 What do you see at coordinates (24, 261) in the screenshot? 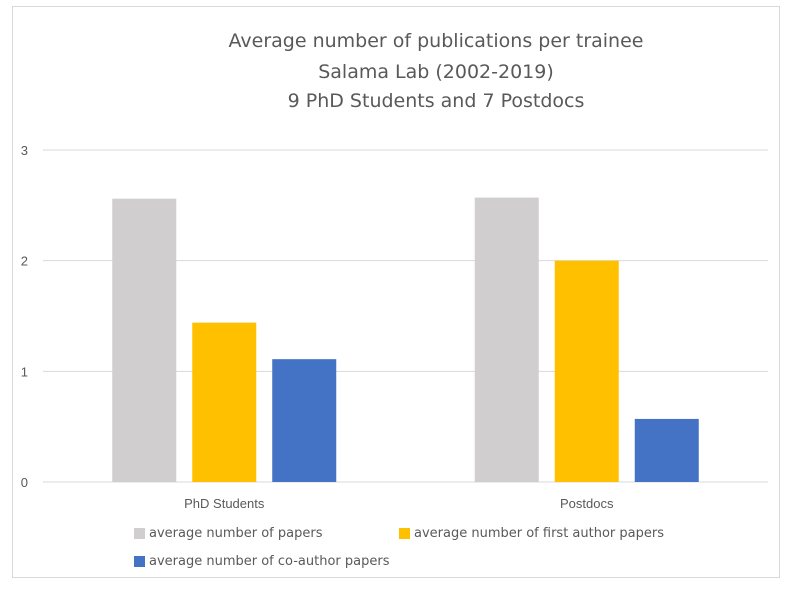
I see `y-tick-label-2: 2` at bounding box center [24, 261].